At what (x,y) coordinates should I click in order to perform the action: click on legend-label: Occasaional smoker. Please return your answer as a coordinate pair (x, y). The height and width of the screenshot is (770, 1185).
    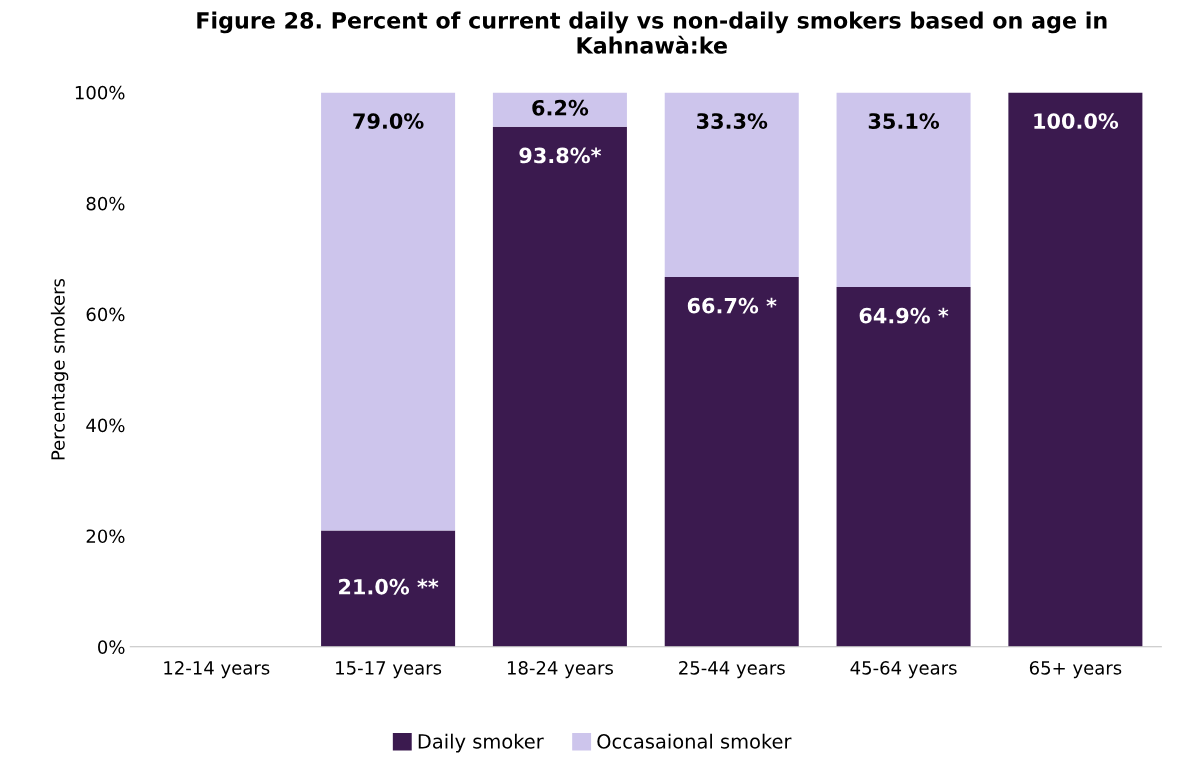
    Looking at the image, I should click on (694, 741).